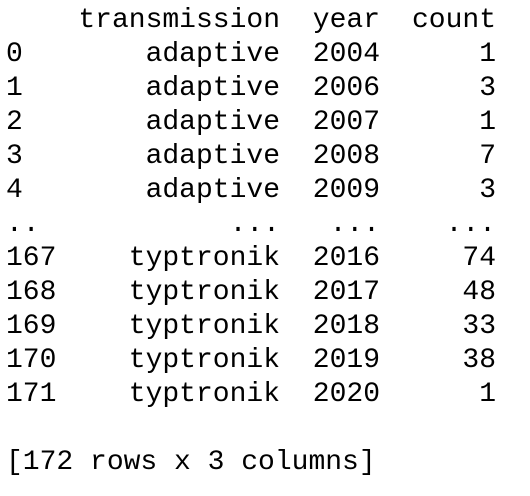 This screenshot has height=496, width=530. What do you see at coordinates (346, 394) in the screenshot?
I see `cell-year: 2020` at bounding box center [346, 394].